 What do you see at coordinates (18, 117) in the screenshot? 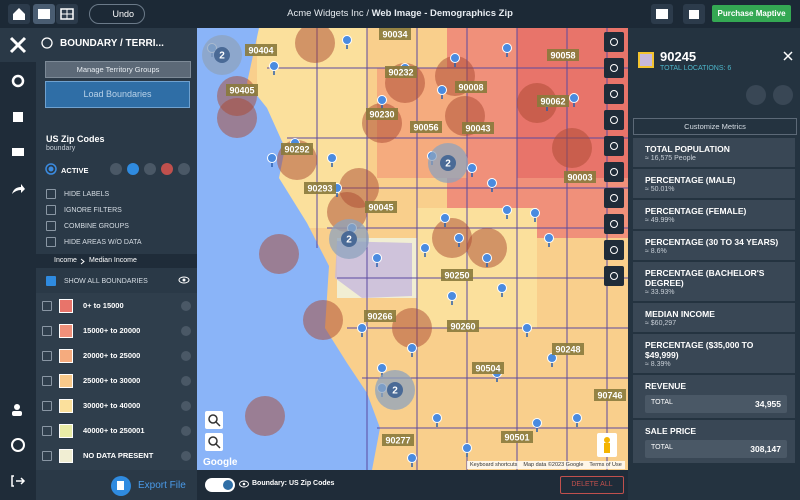
I see `save-icon` at bounding box center [18, 117].